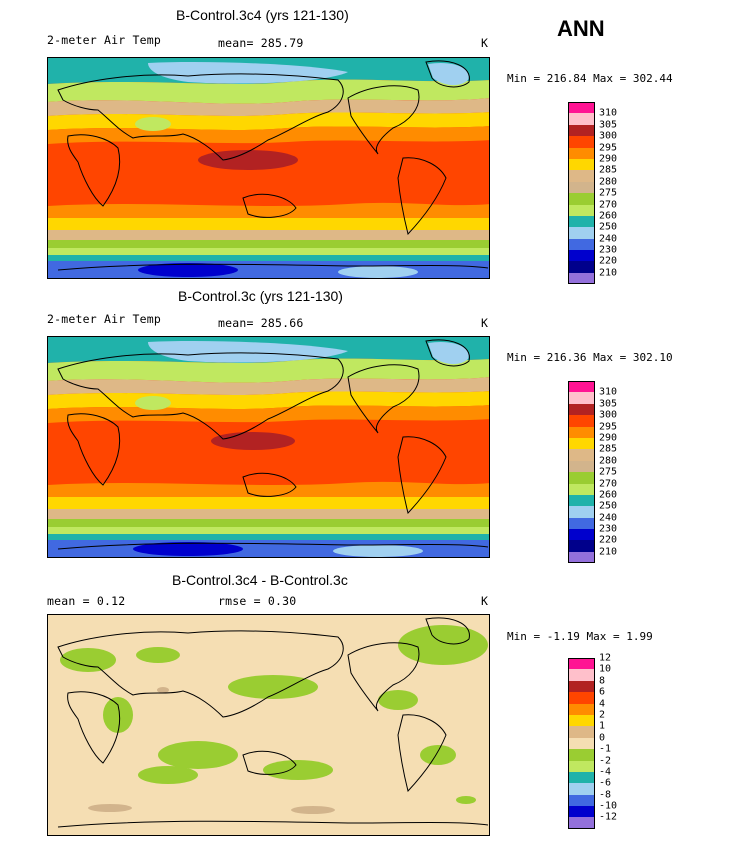  Describe the element at coordinates (608, 216) in the screenshot. I see `panel1-legend-label: 260` at that location.